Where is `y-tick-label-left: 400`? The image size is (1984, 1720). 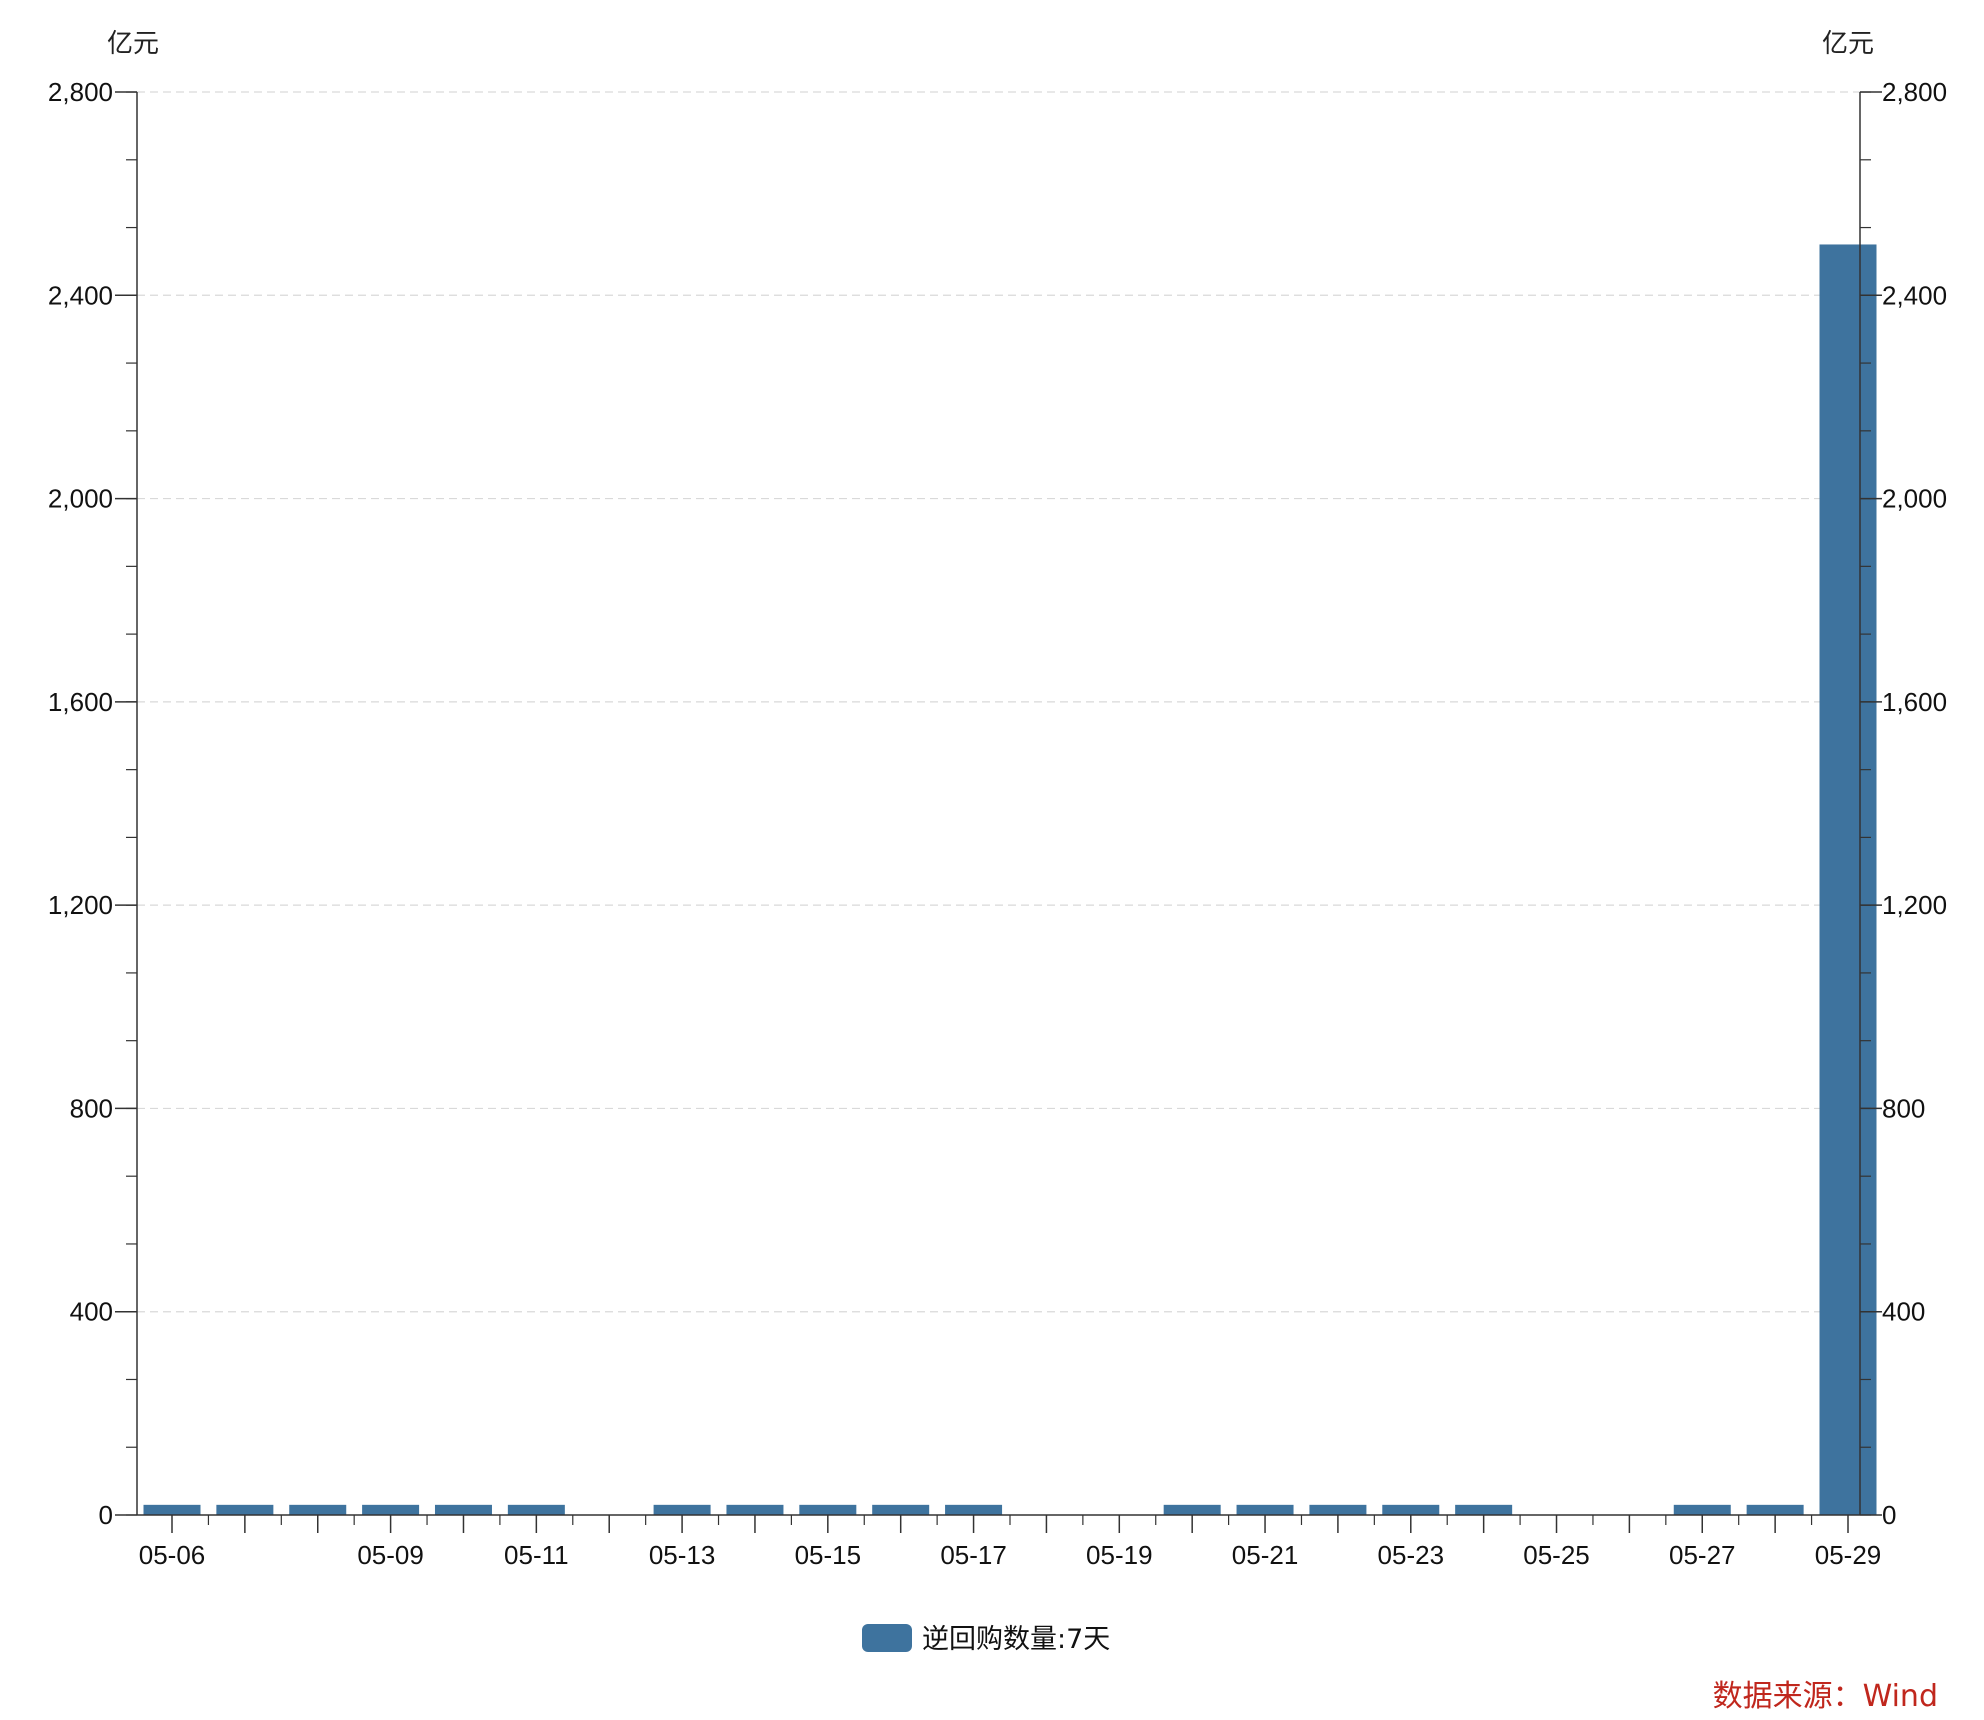 y-tick-label-left: 400 is located at coordinates (91, 1312).